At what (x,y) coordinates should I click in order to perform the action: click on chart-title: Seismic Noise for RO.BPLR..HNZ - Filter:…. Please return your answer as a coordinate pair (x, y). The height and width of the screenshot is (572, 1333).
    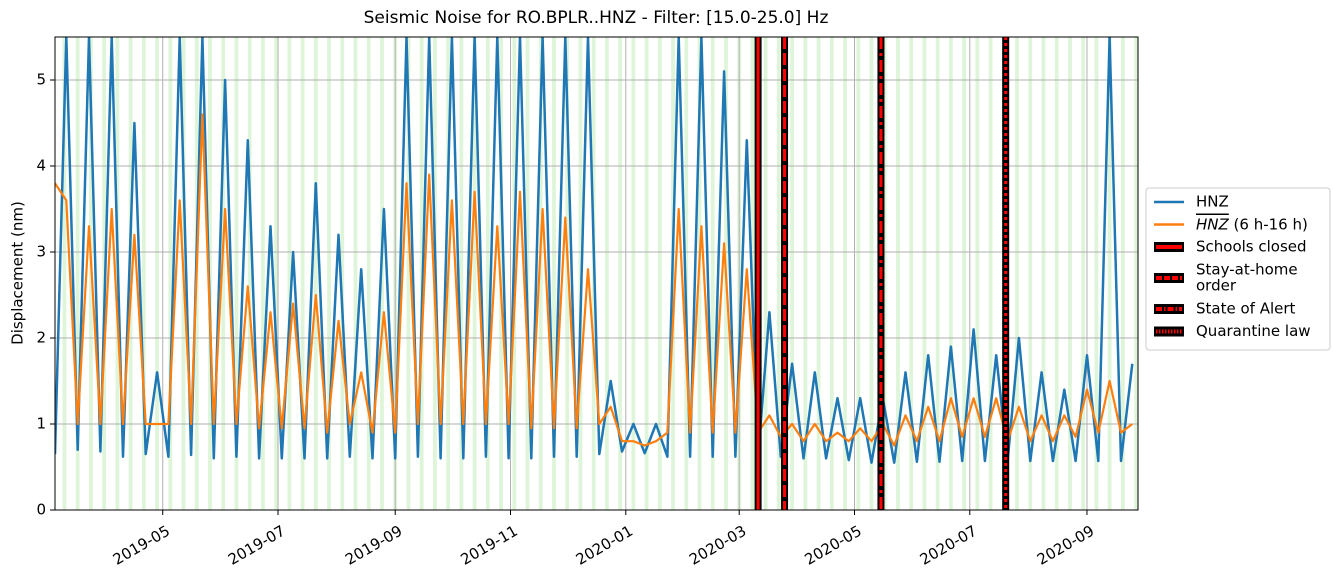
    Looking at the image, I should click on (596, 18).